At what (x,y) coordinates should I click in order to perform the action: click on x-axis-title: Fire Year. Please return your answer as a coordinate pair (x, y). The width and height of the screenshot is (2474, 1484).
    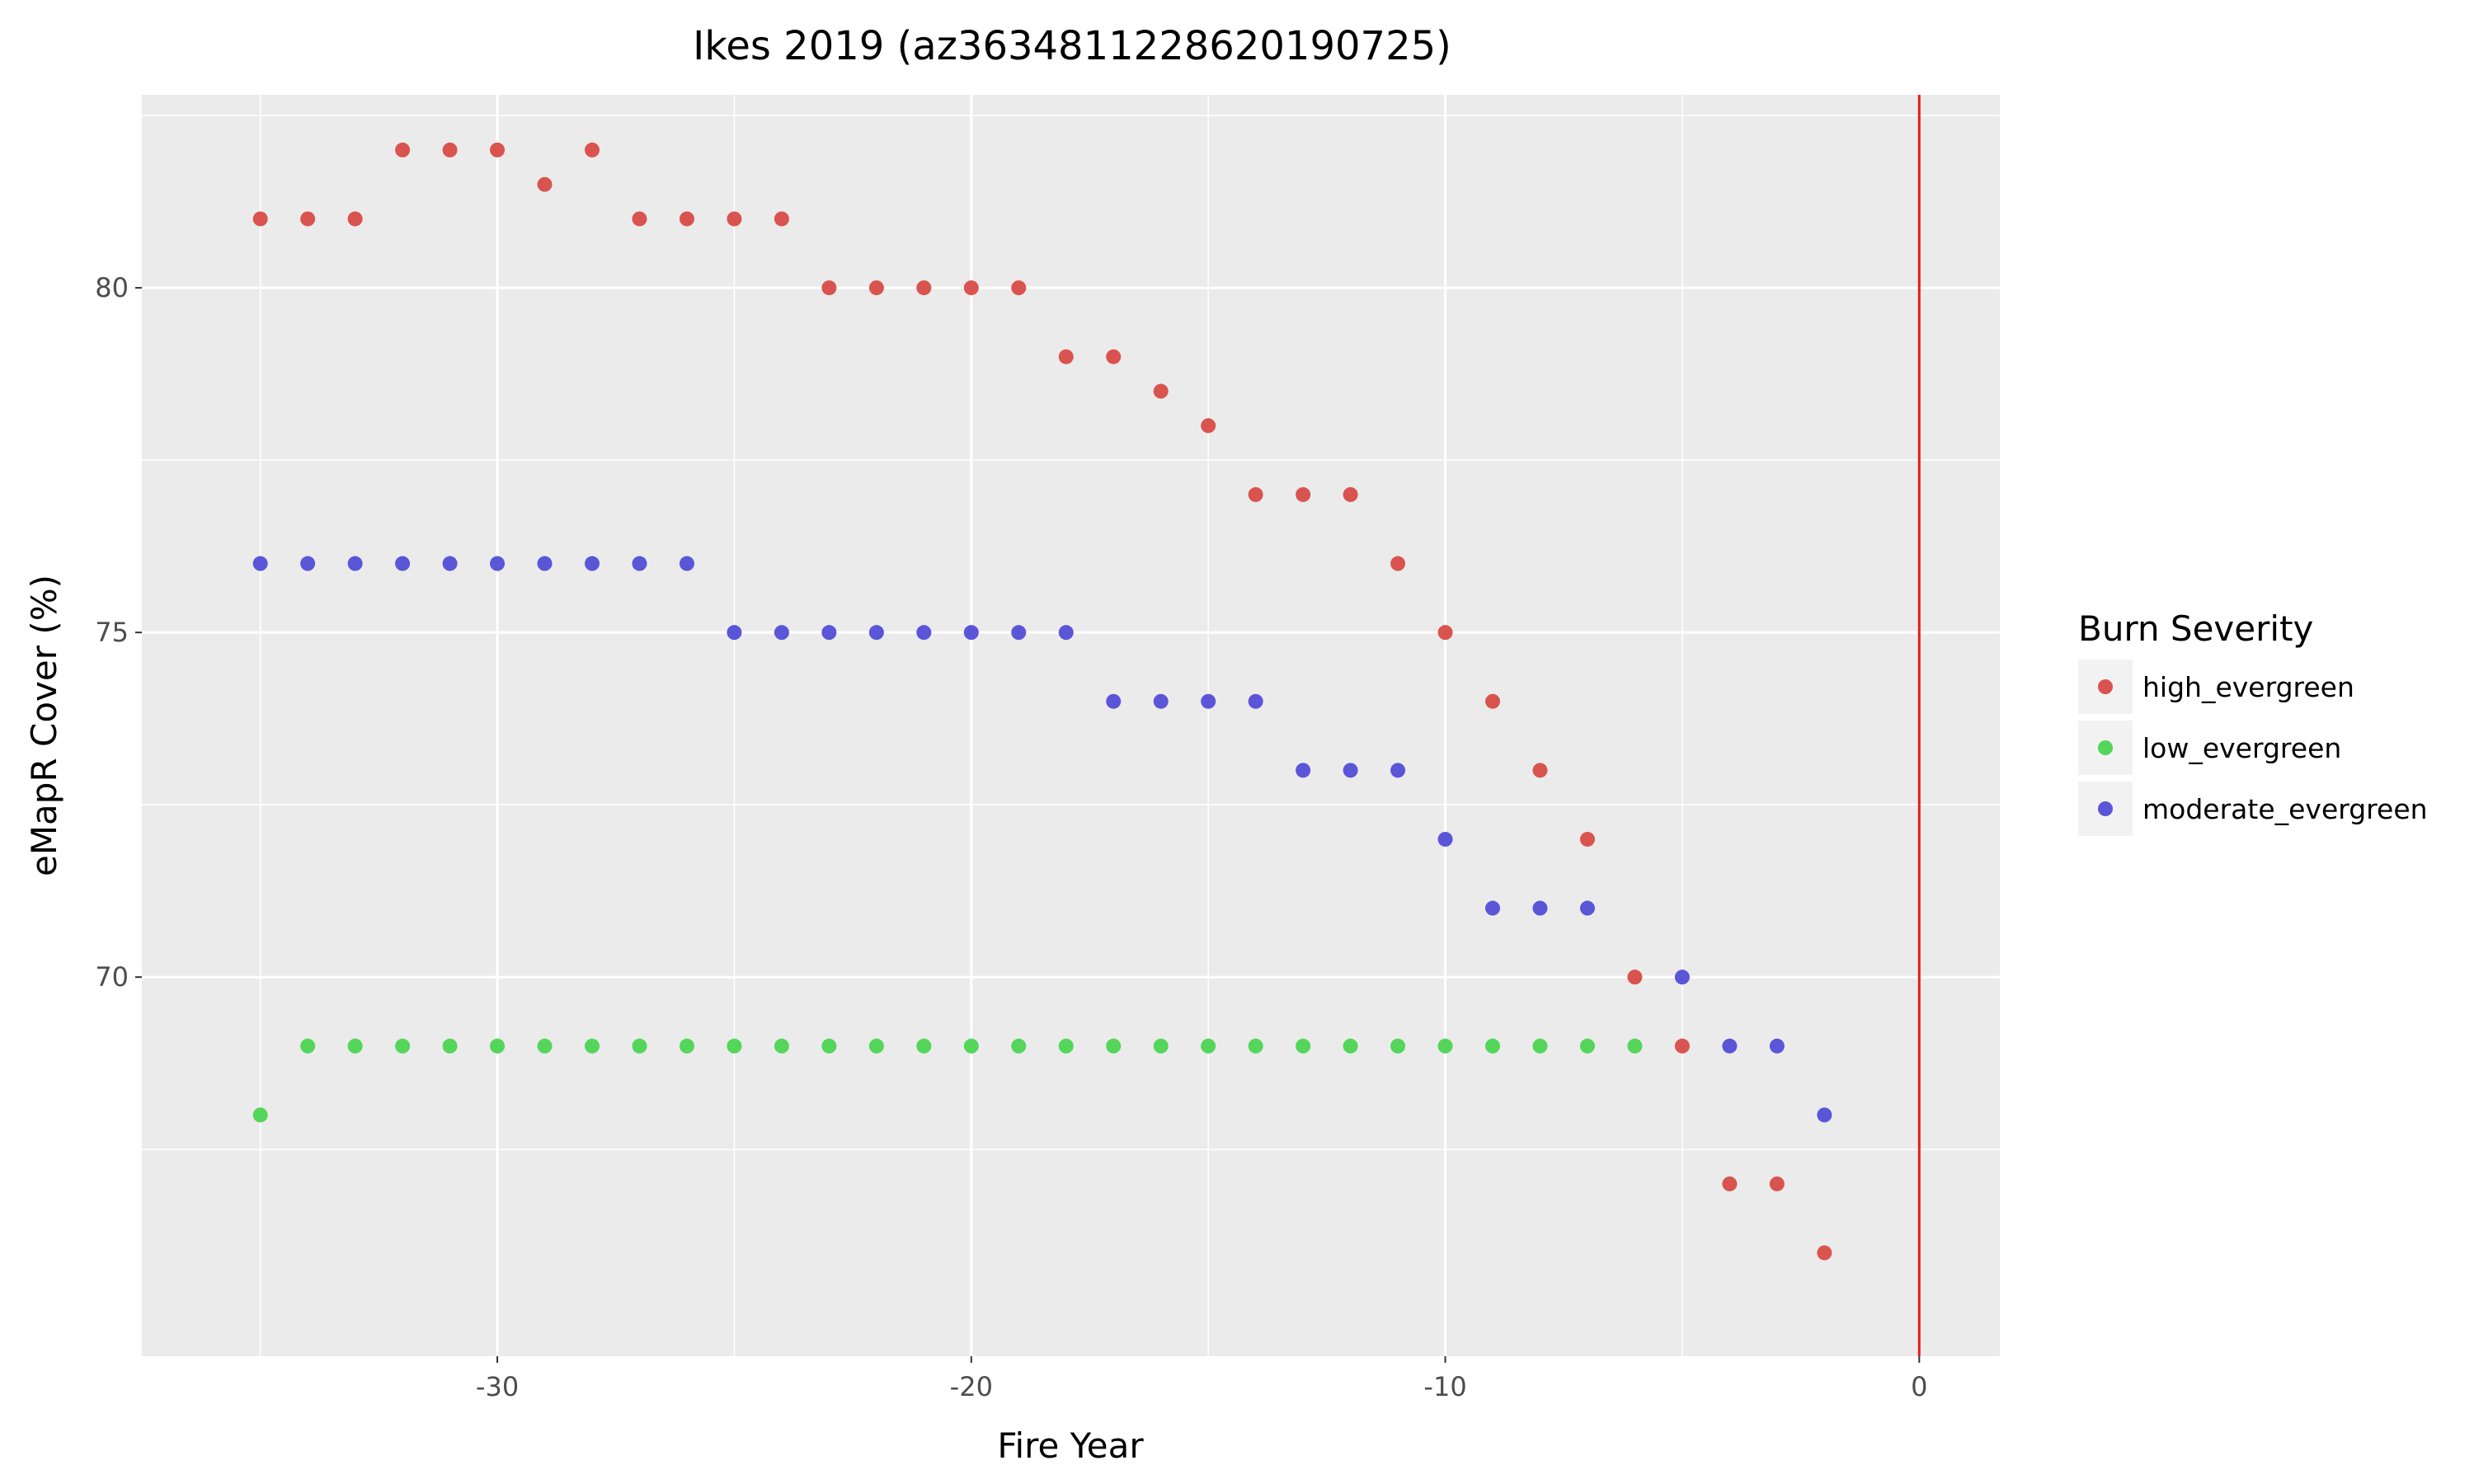
    Looking at the image, I should click on (1070, 1445).